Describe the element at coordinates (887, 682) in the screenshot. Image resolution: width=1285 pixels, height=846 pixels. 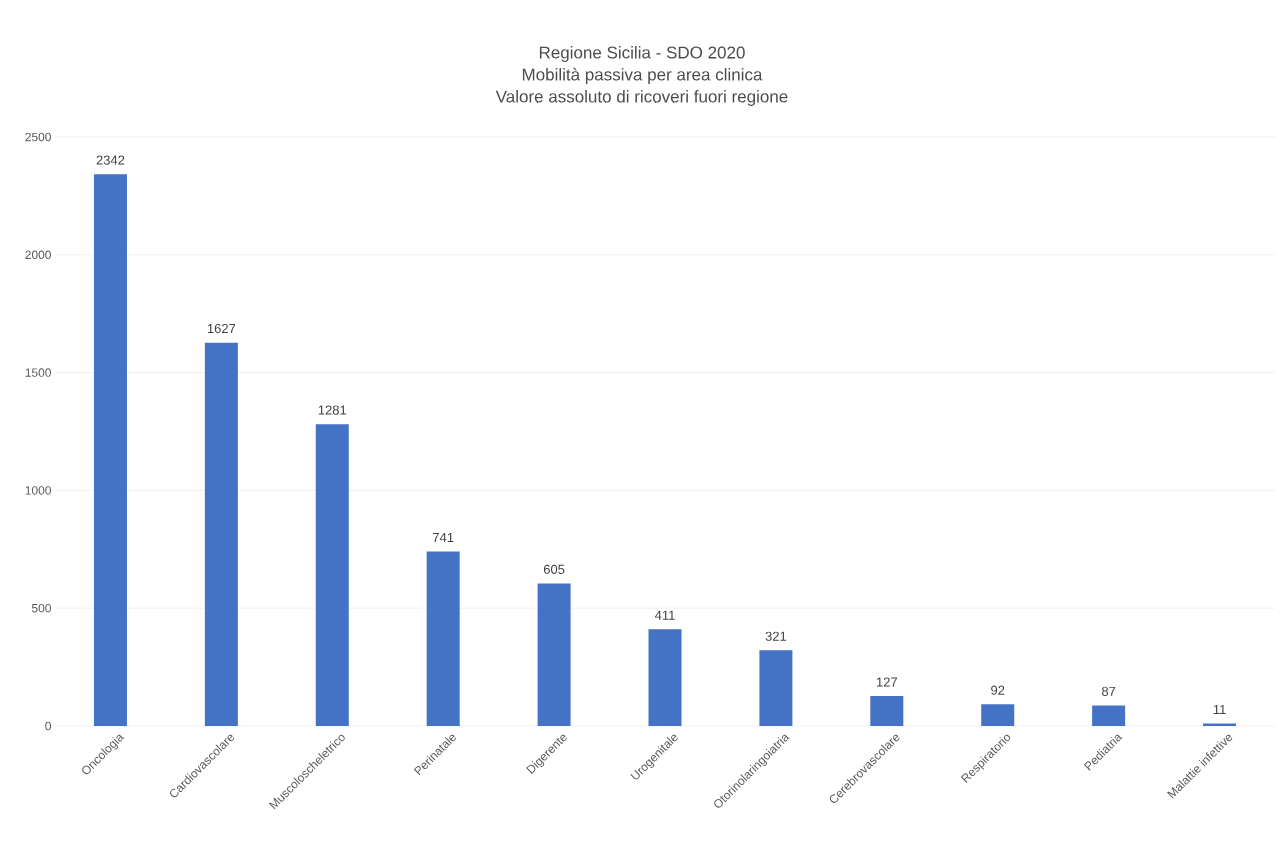
I see `data-label: 127` at that location.